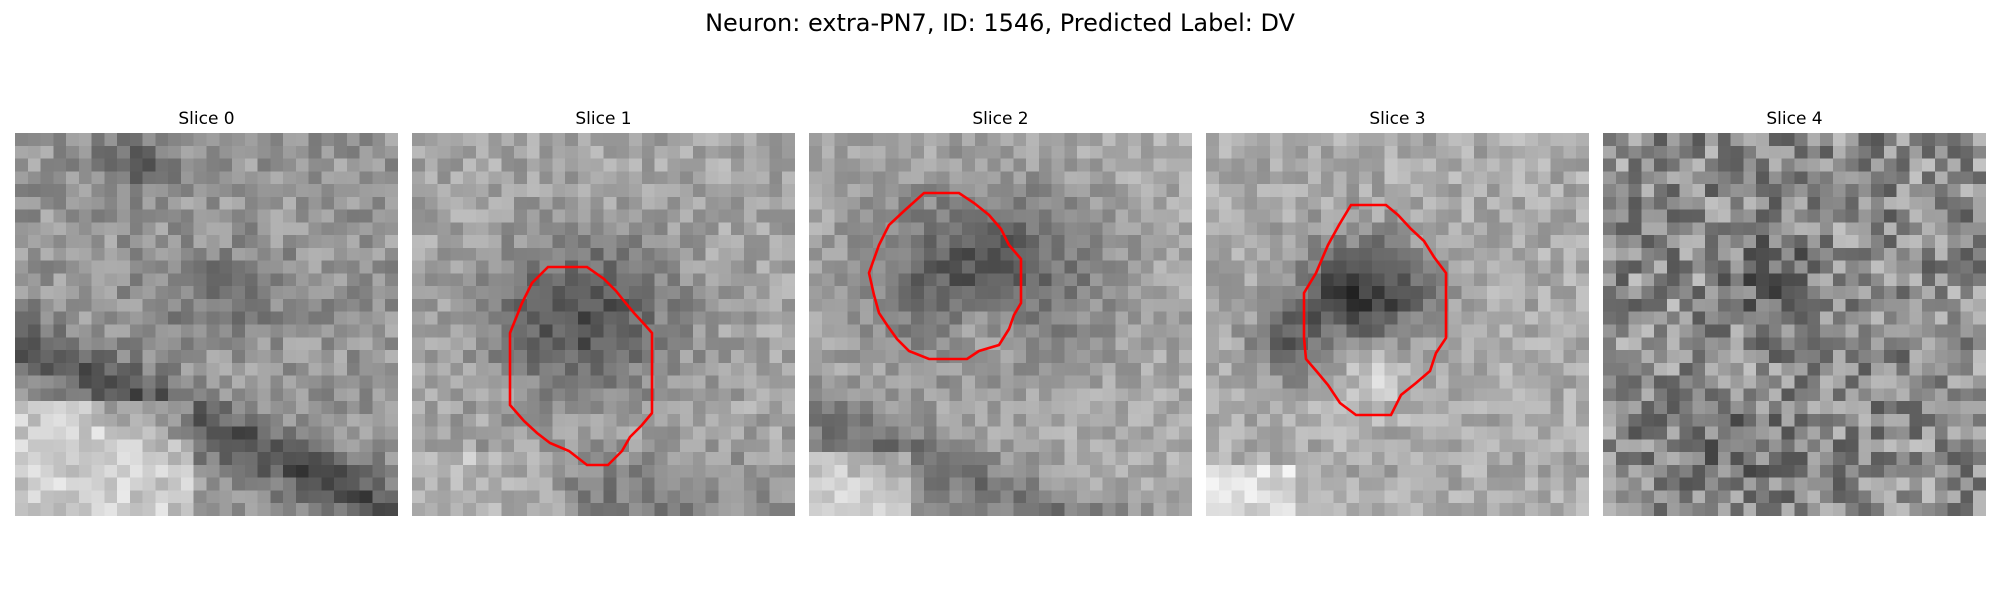 The image size is (2000, 600). Describe the element at coordinates (1397, 119) in the screenshot. I see `slice-title: Slice 3` at that location.